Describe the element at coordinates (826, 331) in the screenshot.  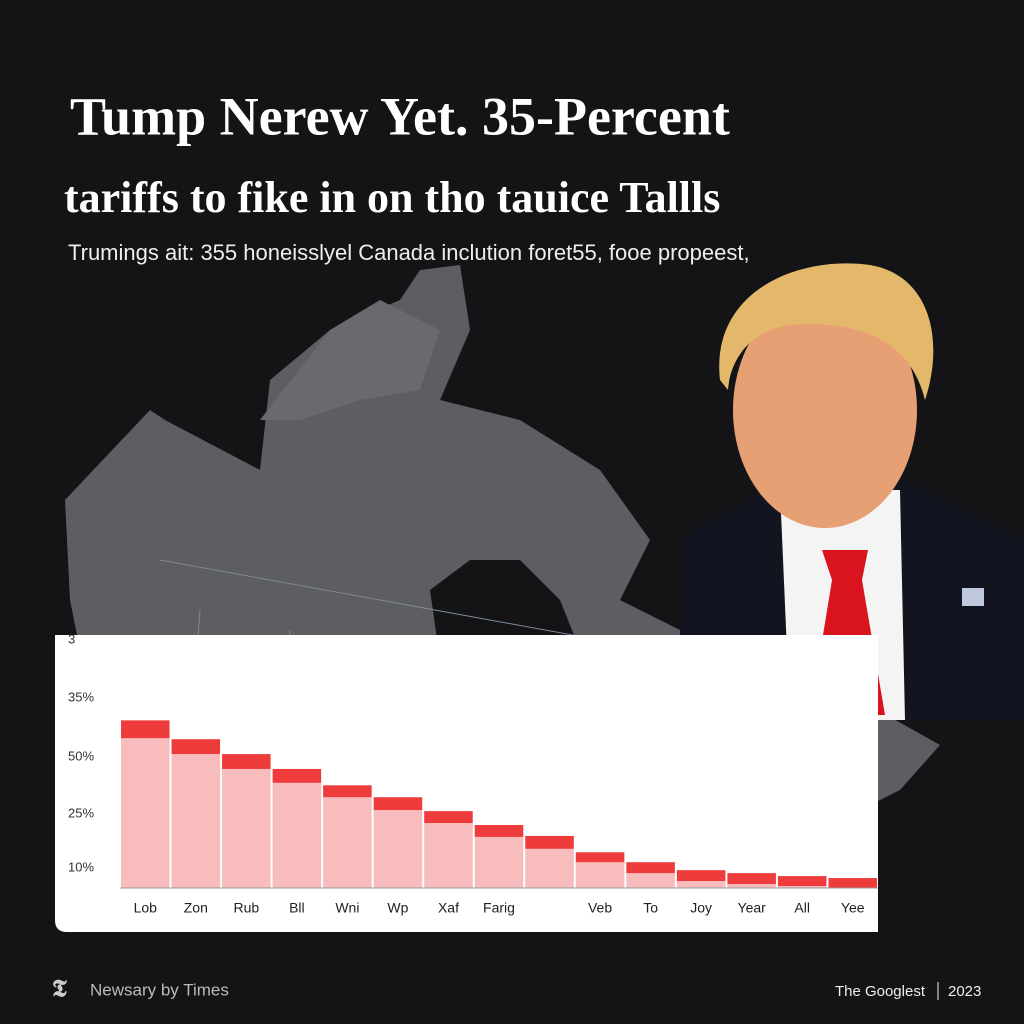
I see `hair` at that location.